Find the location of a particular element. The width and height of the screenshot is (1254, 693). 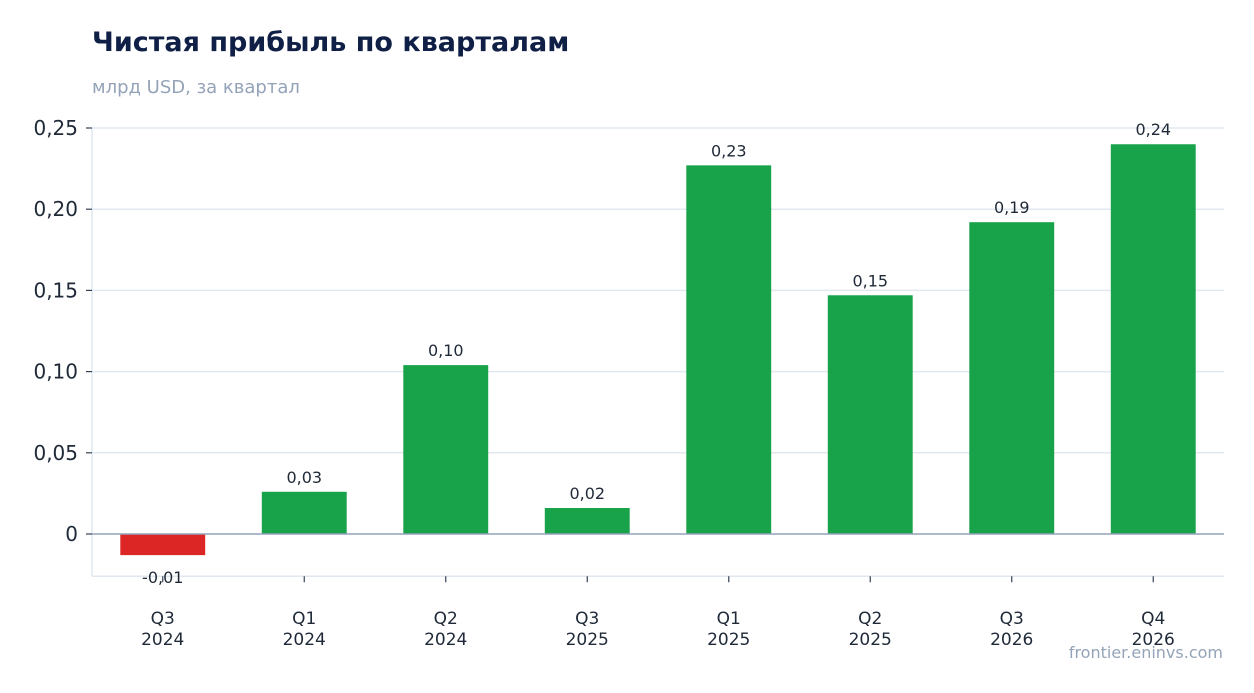

chart-subtitle: млрд USD, за квартал is located at coordinates (196, 87).